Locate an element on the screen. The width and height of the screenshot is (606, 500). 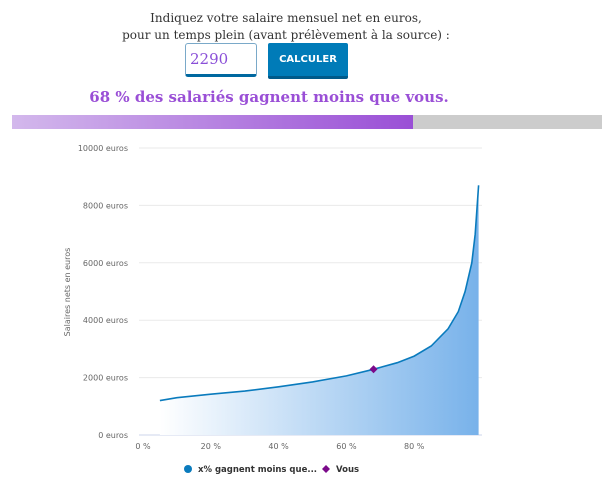
x-tick-label: 20 % is located at coordinates (211, 446).